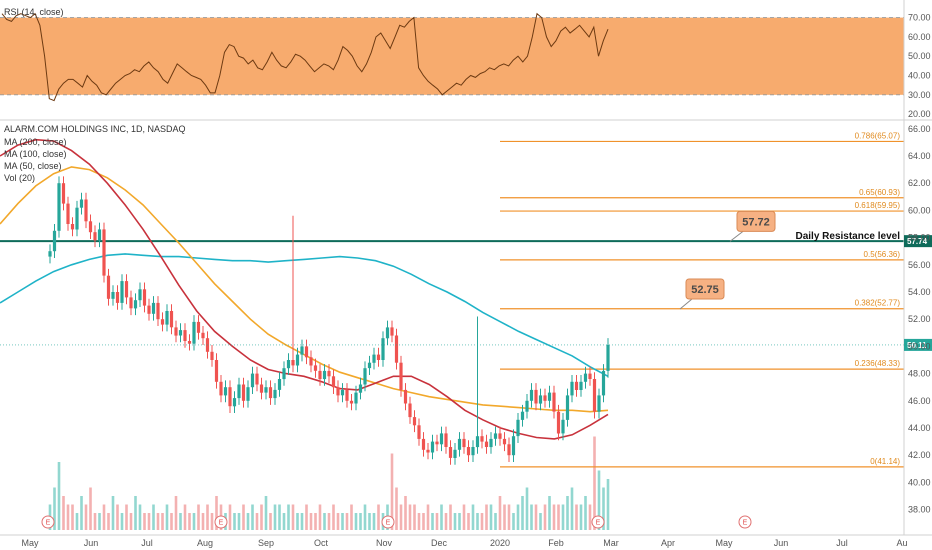  Describe the element at coordinates (752, 226) in the screenshot. I see `price-callout: 57.72` at that location.